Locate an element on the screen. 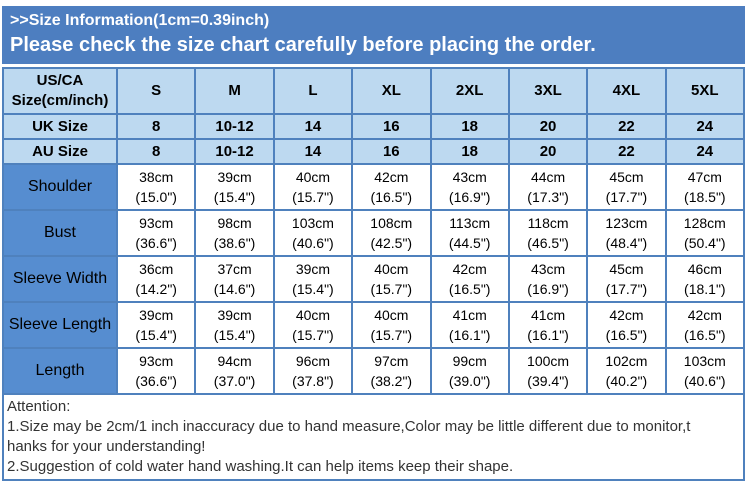 The width and height of the screenshot is (747, 481). table-row: AU Size 8 10-12 14 16 18 20 22 24 is located at coordinates (374, 151).